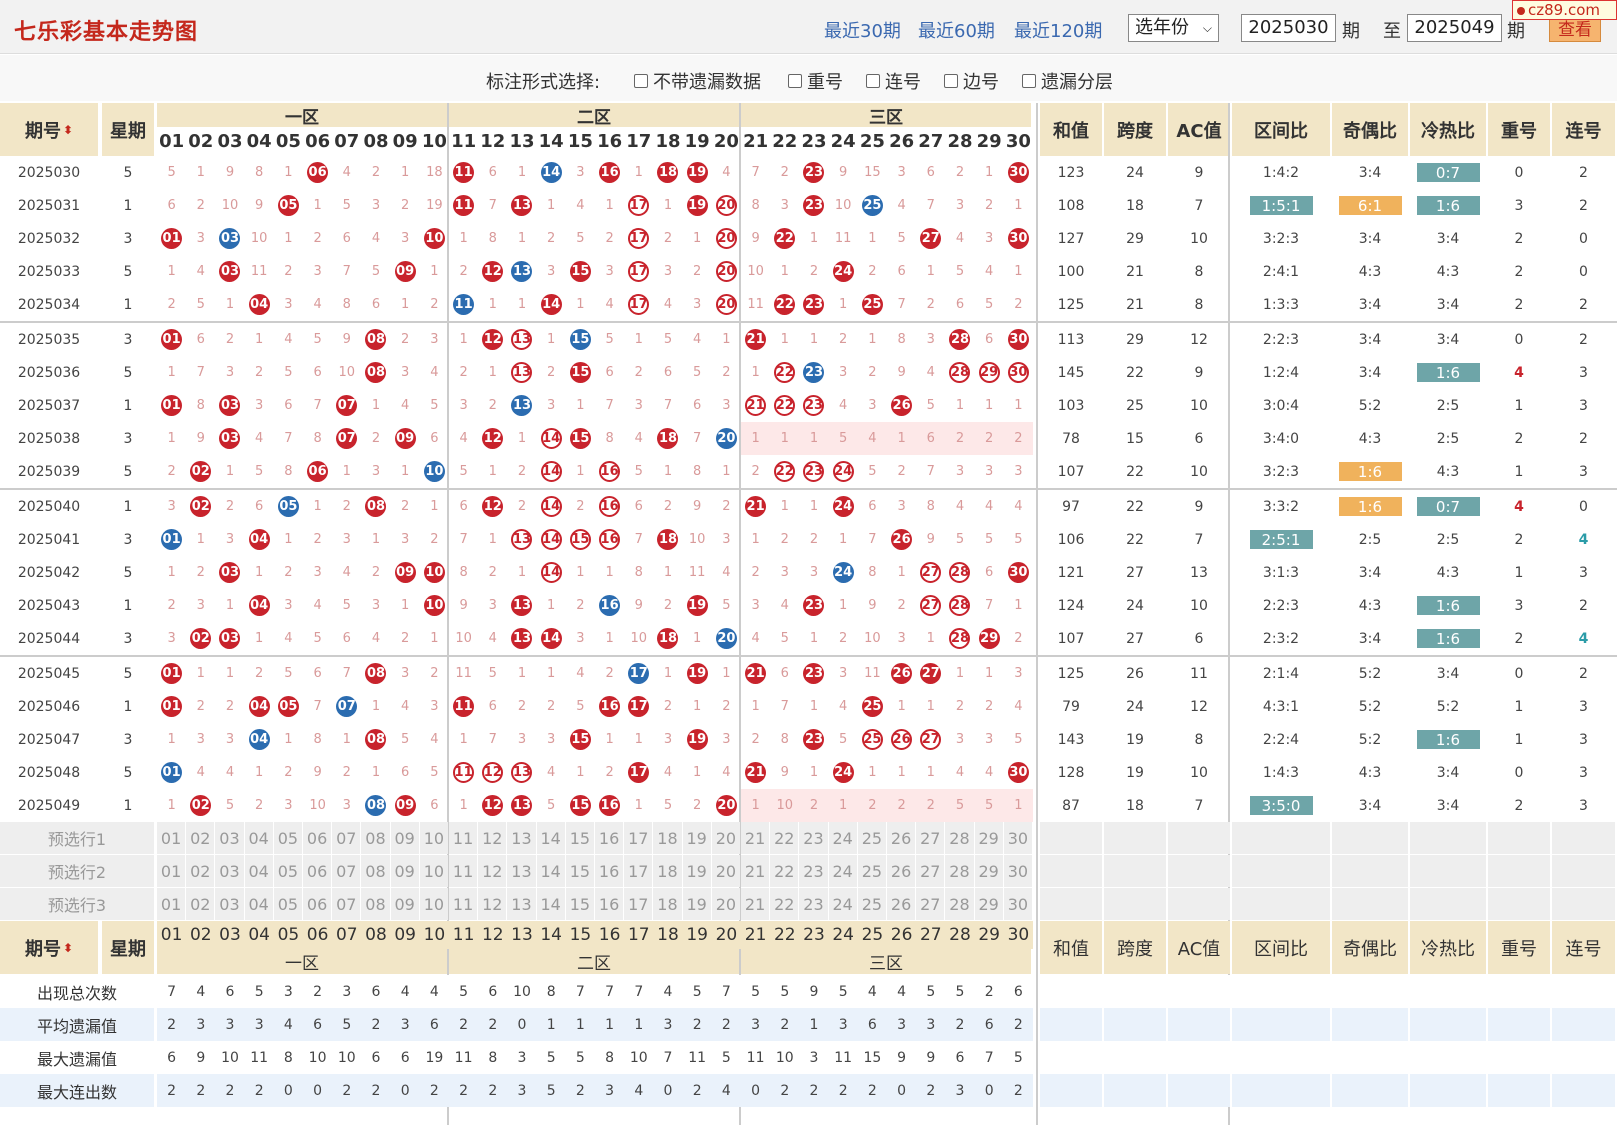 This screenshot has width=1617, height=1125. I want to click on link-recent-120: 最近120期, so click(1058, 31).